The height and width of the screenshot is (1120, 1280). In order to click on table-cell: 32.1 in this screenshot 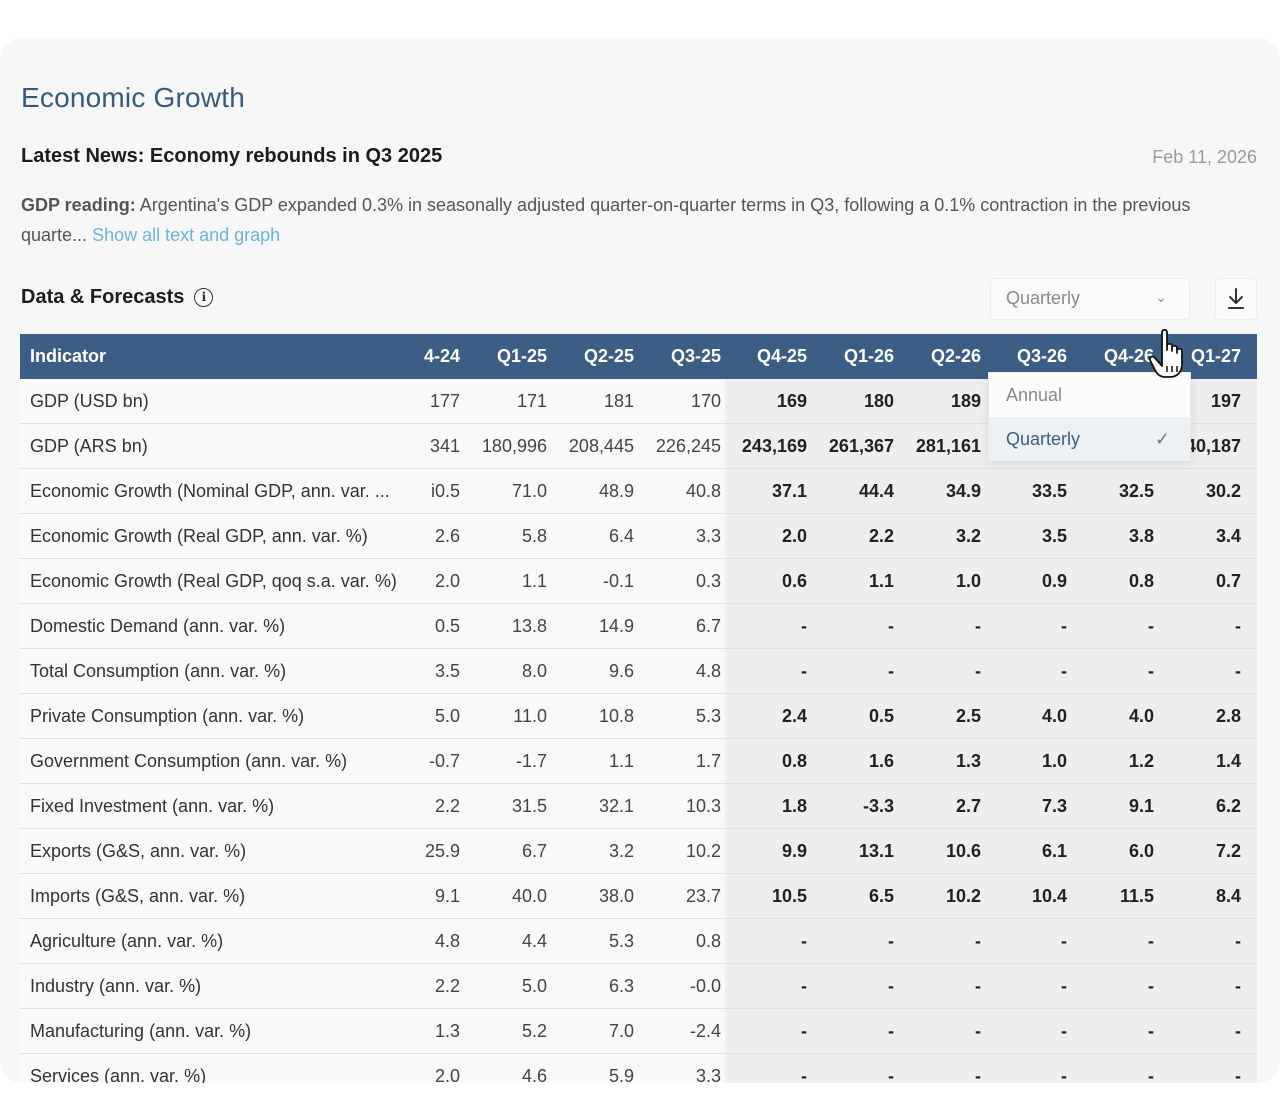, I will do `click(616, 806)`.